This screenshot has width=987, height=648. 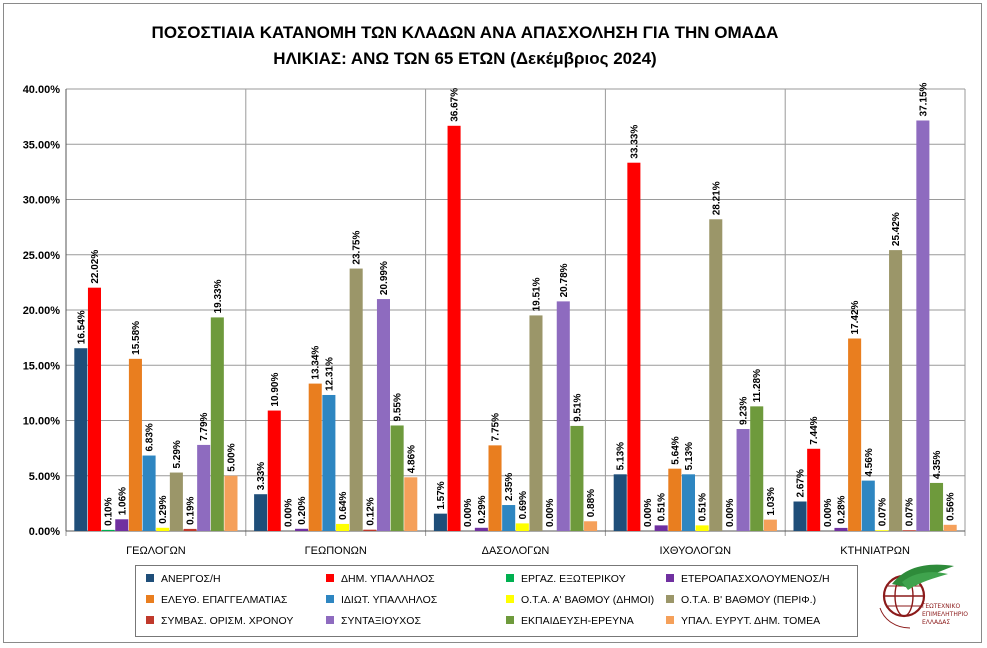 I want to click on legend-item: ΑΝΕΡΓΟΣ/Η, so click(x=183, y=579).